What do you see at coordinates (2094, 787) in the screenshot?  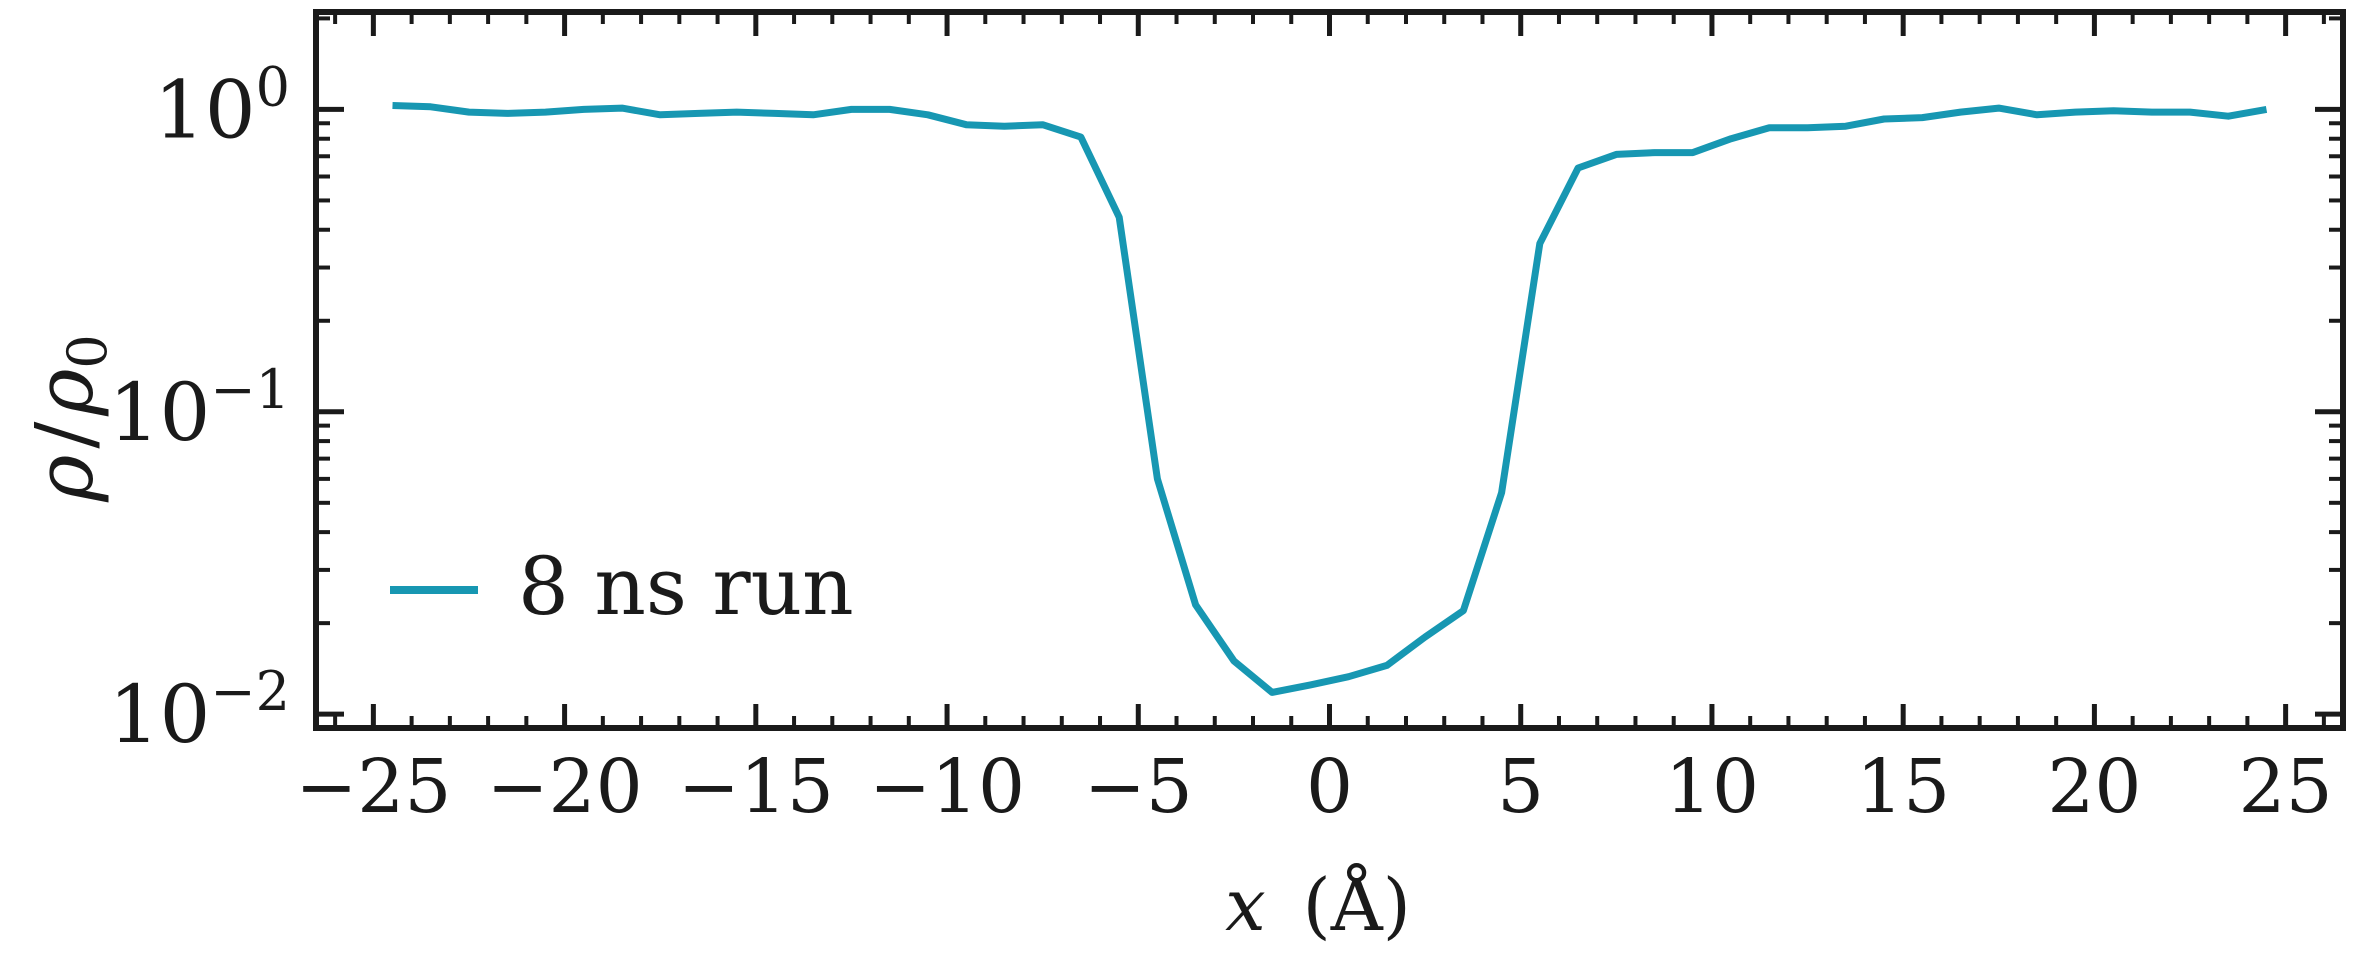 I see `x-tick-label: 20` at bounding box center [2094, 787].